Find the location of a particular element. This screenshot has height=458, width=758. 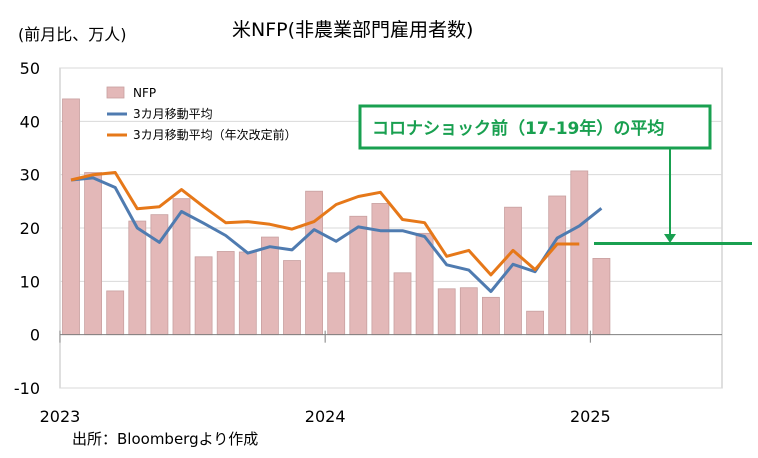

source-note: 出所：Bloombergより作成 is located at coordinates (165, 439).